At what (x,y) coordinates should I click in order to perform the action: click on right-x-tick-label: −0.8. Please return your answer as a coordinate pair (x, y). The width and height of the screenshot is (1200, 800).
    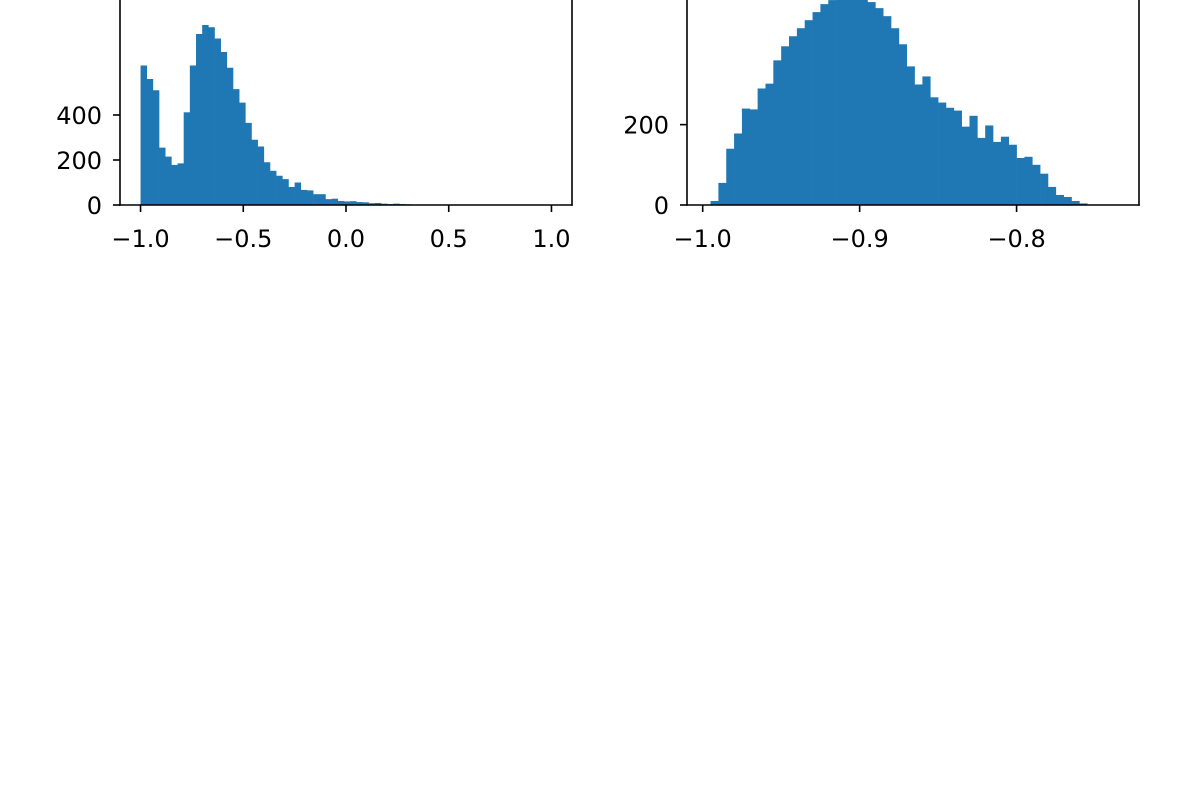
    Looking at the image, I should click on (1016, 239).